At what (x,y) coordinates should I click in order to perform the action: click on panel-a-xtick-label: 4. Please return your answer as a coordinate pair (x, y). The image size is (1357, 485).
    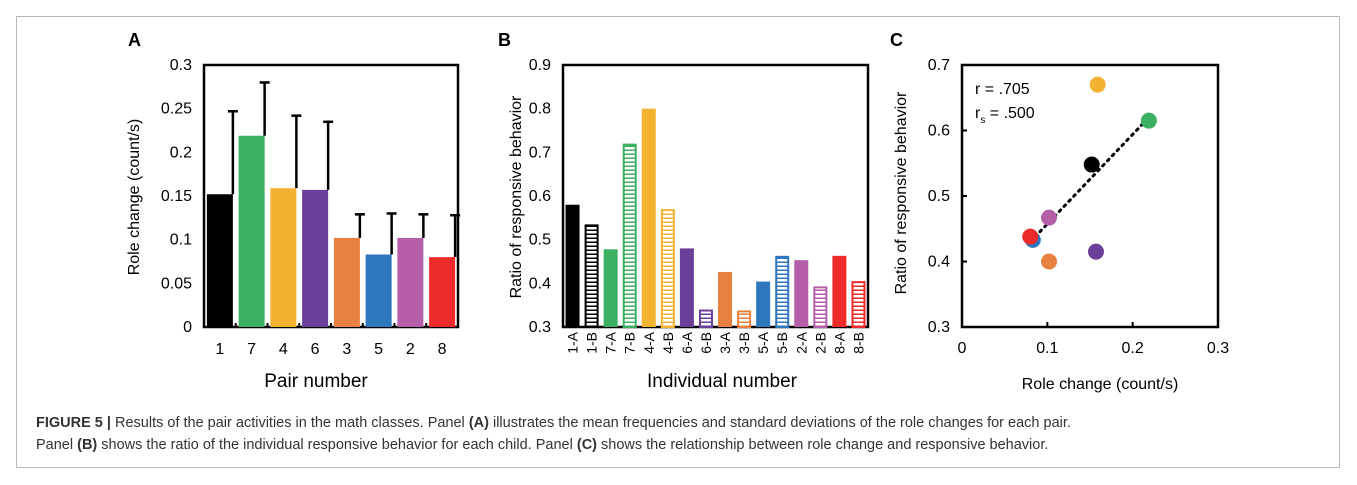
    Looking at the image, I should click on (283, 349).